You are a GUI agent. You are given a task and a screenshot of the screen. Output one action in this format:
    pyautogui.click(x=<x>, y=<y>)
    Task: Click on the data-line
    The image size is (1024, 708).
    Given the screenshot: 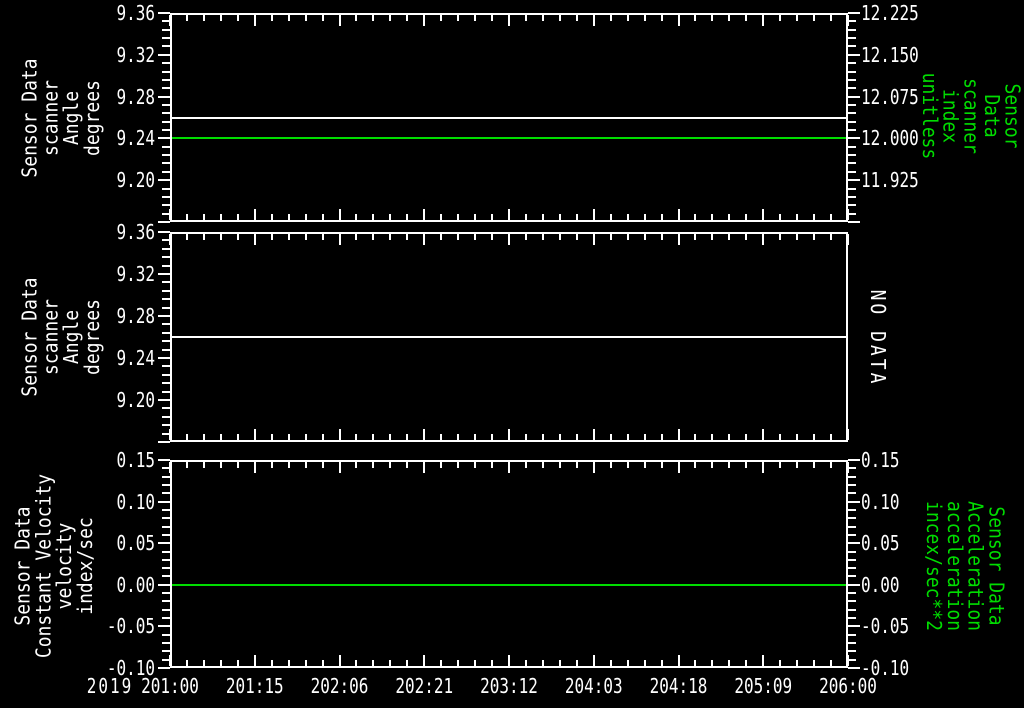 What is the action you would take?
    pyautogui.click(x=509, y=117)
    